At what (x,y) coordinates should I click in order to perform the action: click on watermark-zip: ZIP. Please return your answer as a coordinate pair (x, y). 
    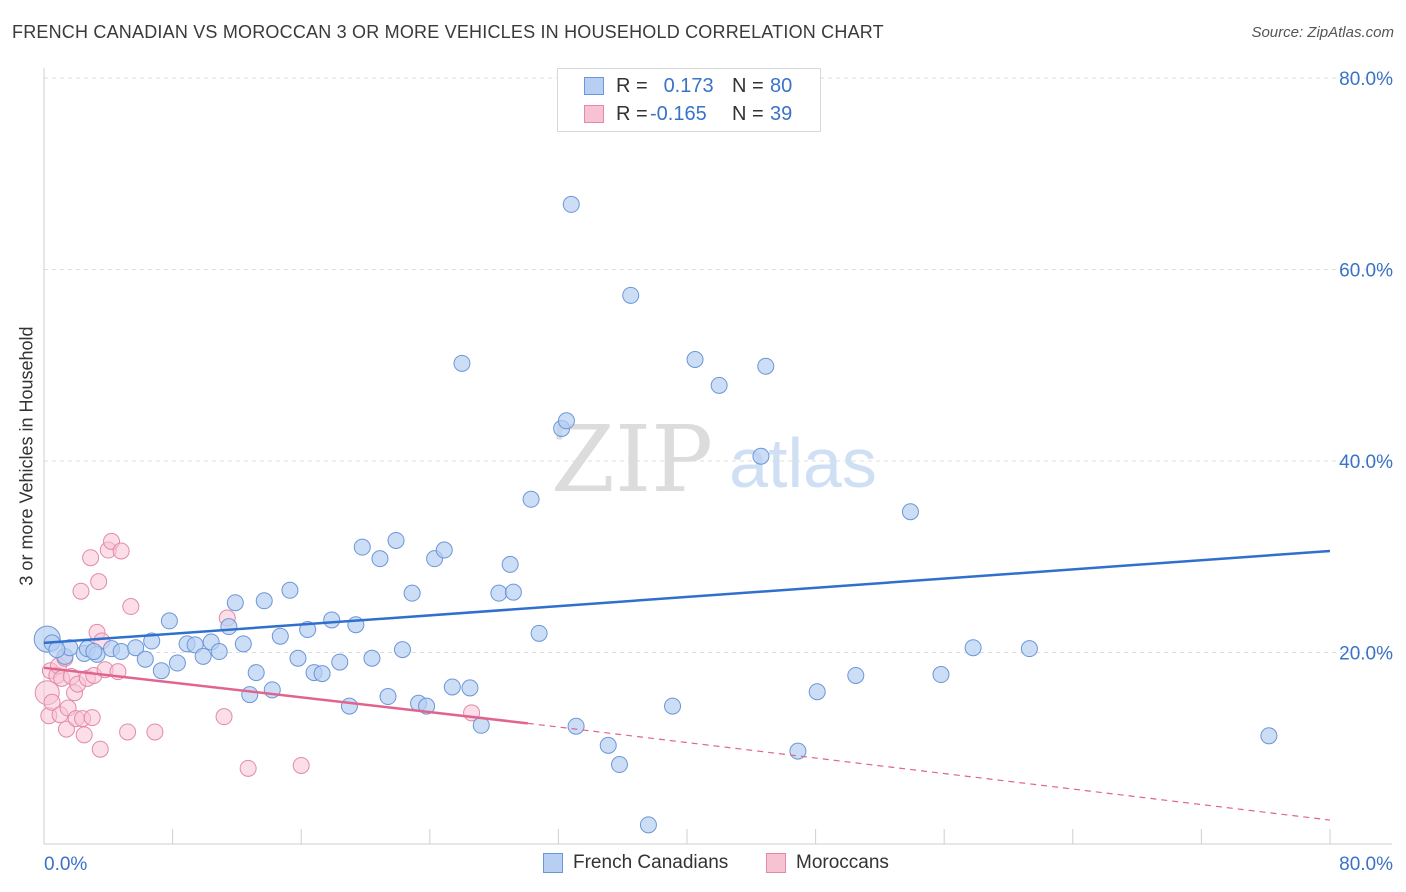
    Looking at the image, I should click on (632, 459).